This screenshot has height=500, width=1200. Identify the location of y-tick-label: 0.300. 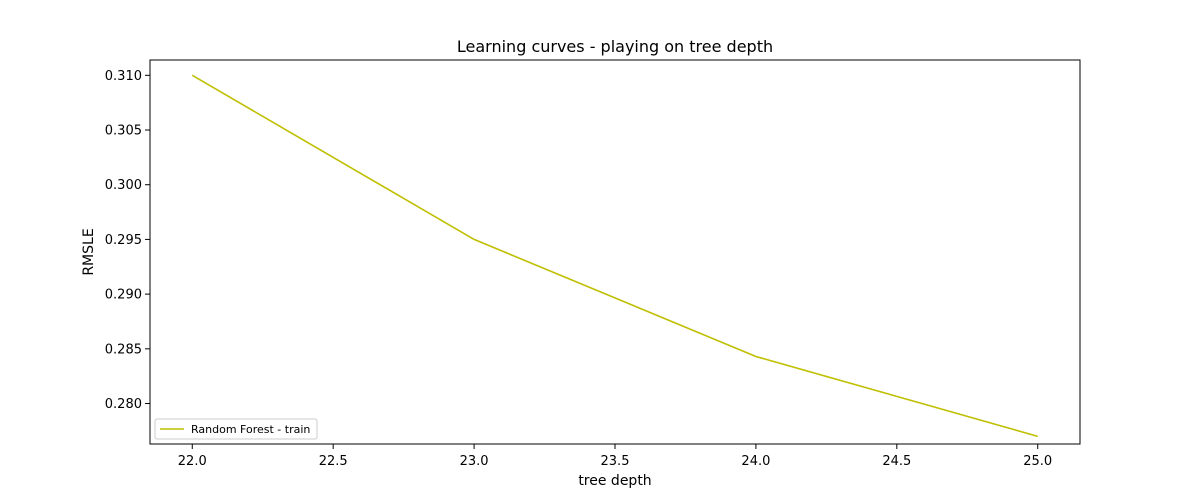
(123, 185).